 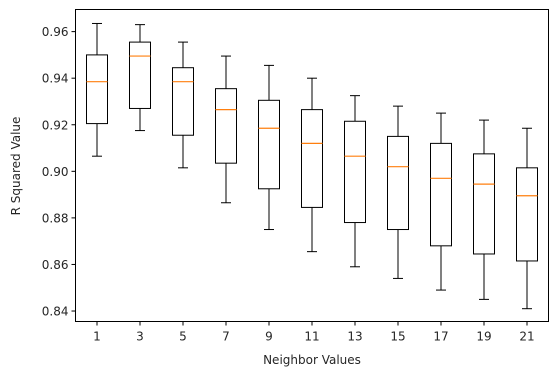 What do you see at coordinates (483, 337) in the screenshot?
I see `x-tick-label: 19` at bounding box center [483, 337].